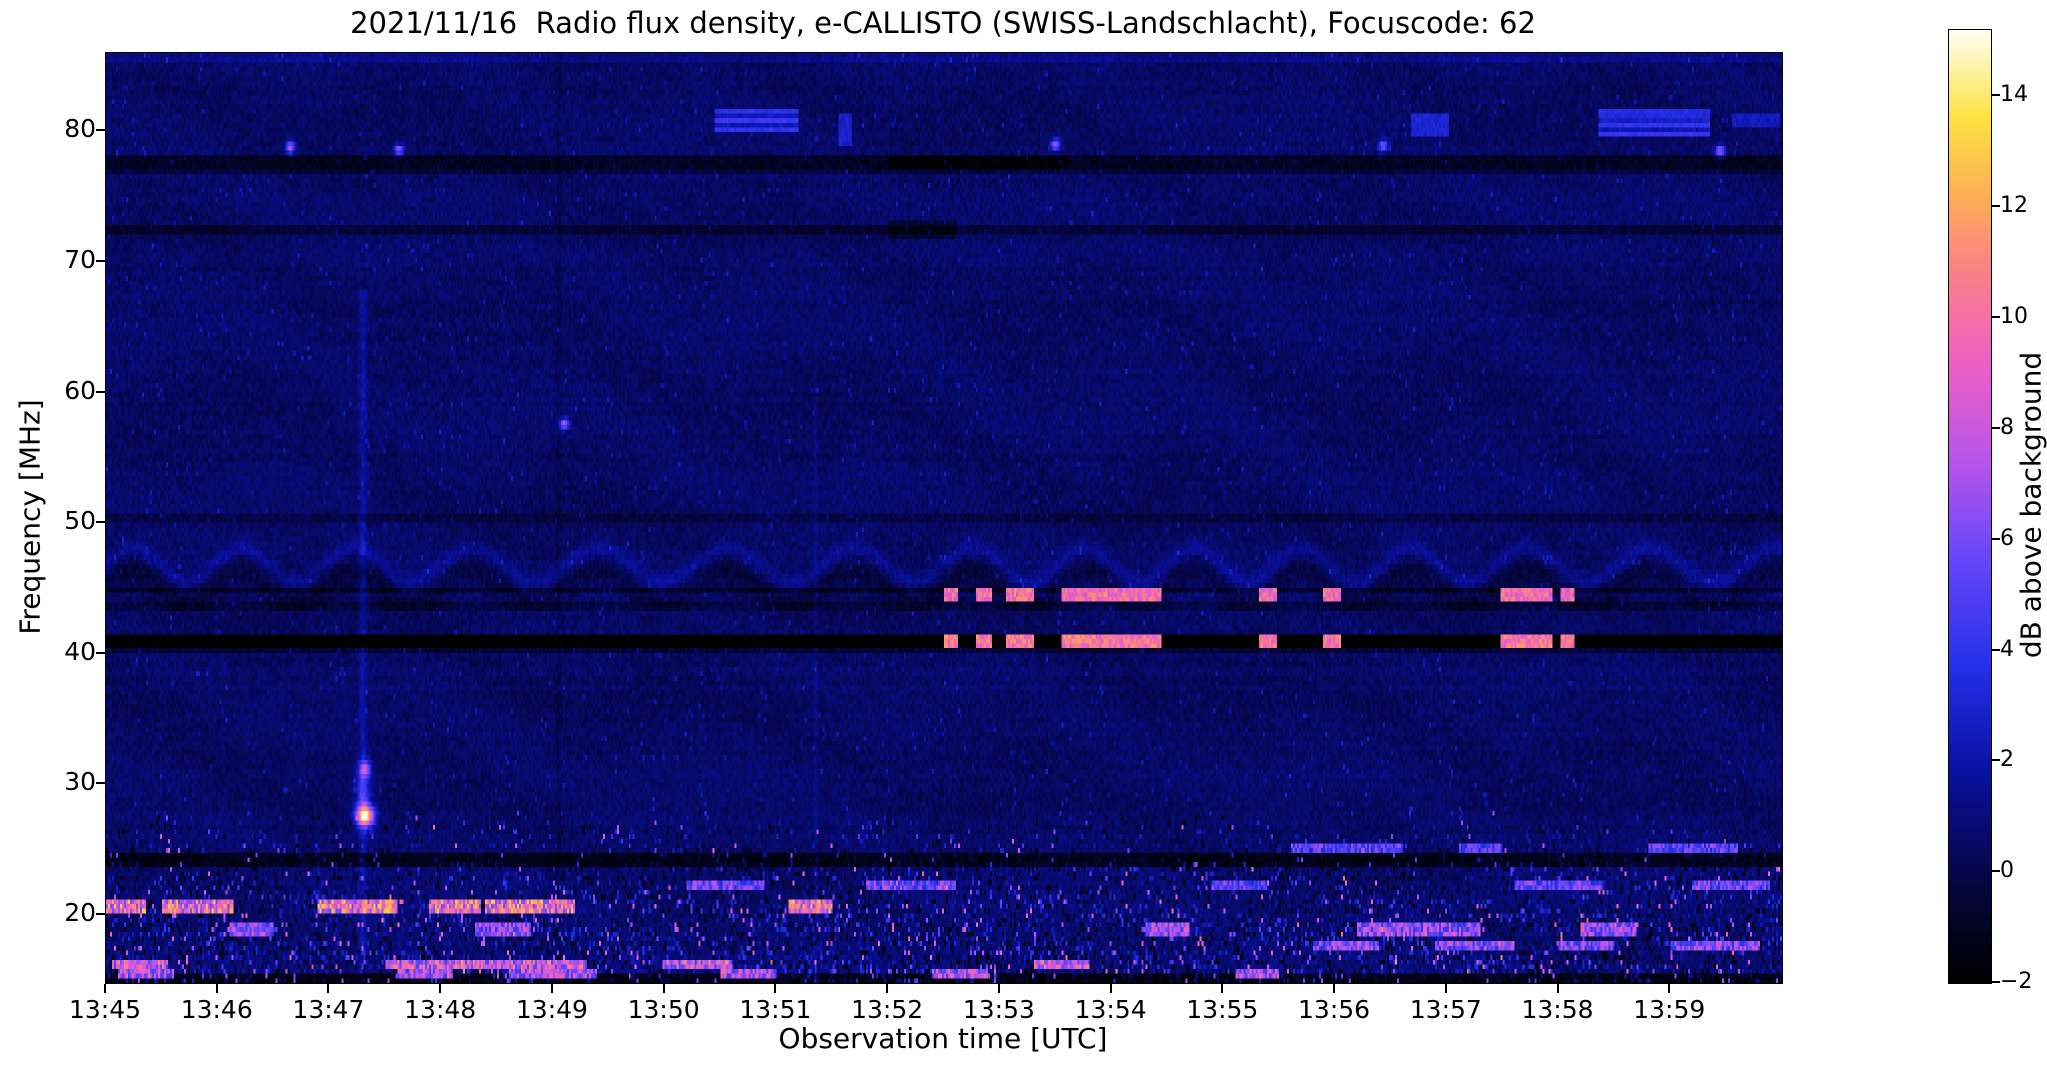 Image resolution: width=2047 pixels, height=1067 pixels. I want to click on y-tick-label: 30, so click(80, 782).